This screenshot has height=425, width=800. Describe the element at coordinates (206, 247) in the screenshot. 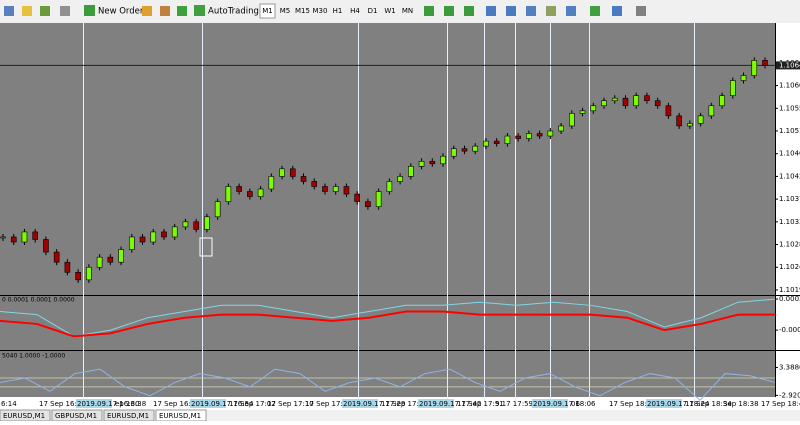

I see `arrow-object` at that location.